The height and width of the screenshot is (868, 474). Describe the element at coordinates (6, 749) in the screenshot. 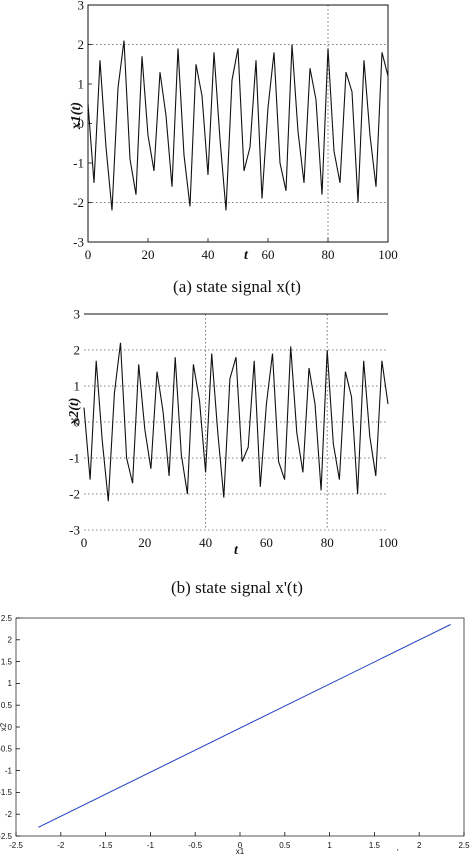

I see `y-tick-label: -0.5` at that location.